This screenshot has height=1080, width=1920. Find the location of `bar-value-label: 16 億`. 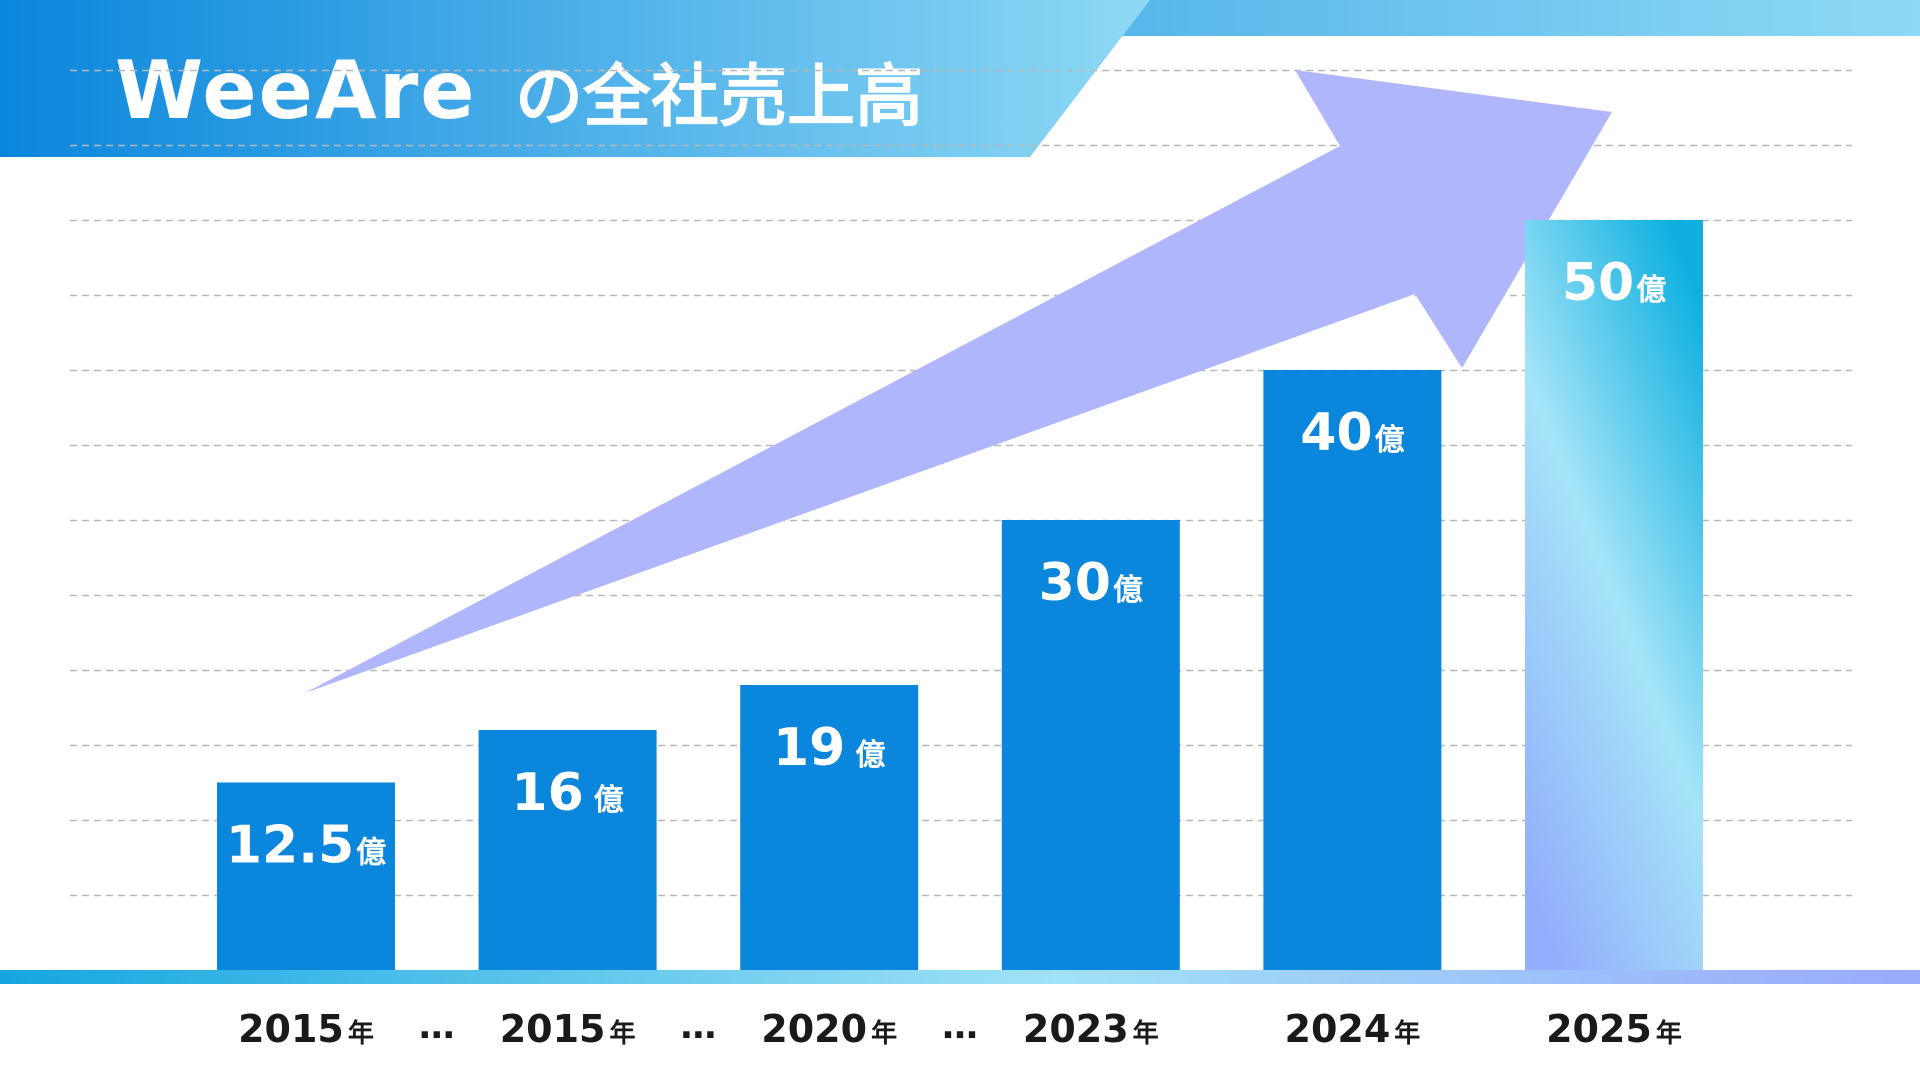

bar-value-label: 16 億 is located at coordinates (567, 793).